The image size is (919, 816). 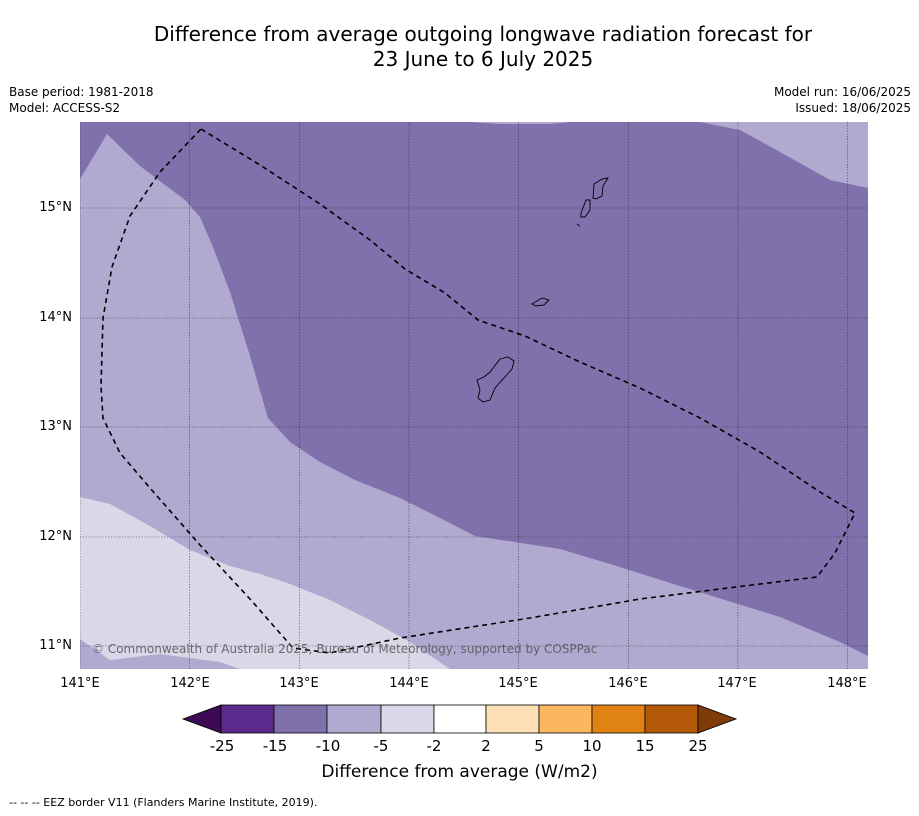 What do you see at coordinates (842, 92) in the screenshot?
I see `model-run-text: Model run: 16/06/2025` at bounding box center [842, 92].